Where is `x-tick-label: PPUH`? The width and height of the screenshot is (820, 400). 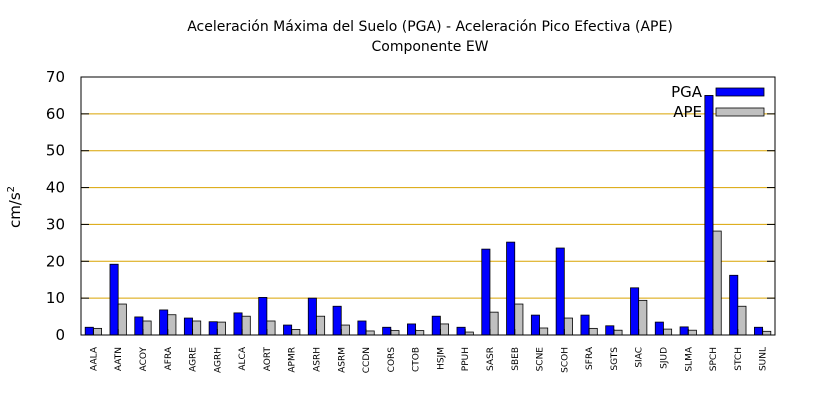 x-tick-label: PPUH is located at coordinates (466, 359).